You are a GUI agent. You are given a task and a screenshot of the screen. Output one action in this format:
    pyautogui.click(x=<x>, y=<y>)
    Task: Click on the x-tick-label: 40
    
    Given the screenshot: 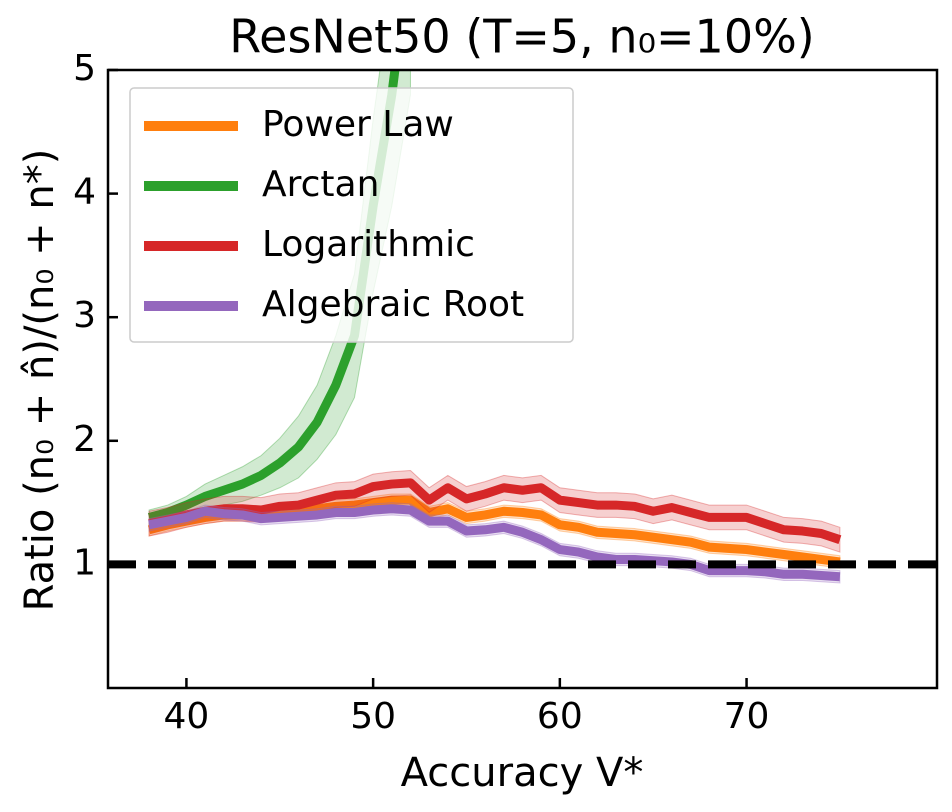 What is the action you would take?
    pyautogui.click(x=187, y=716)
    